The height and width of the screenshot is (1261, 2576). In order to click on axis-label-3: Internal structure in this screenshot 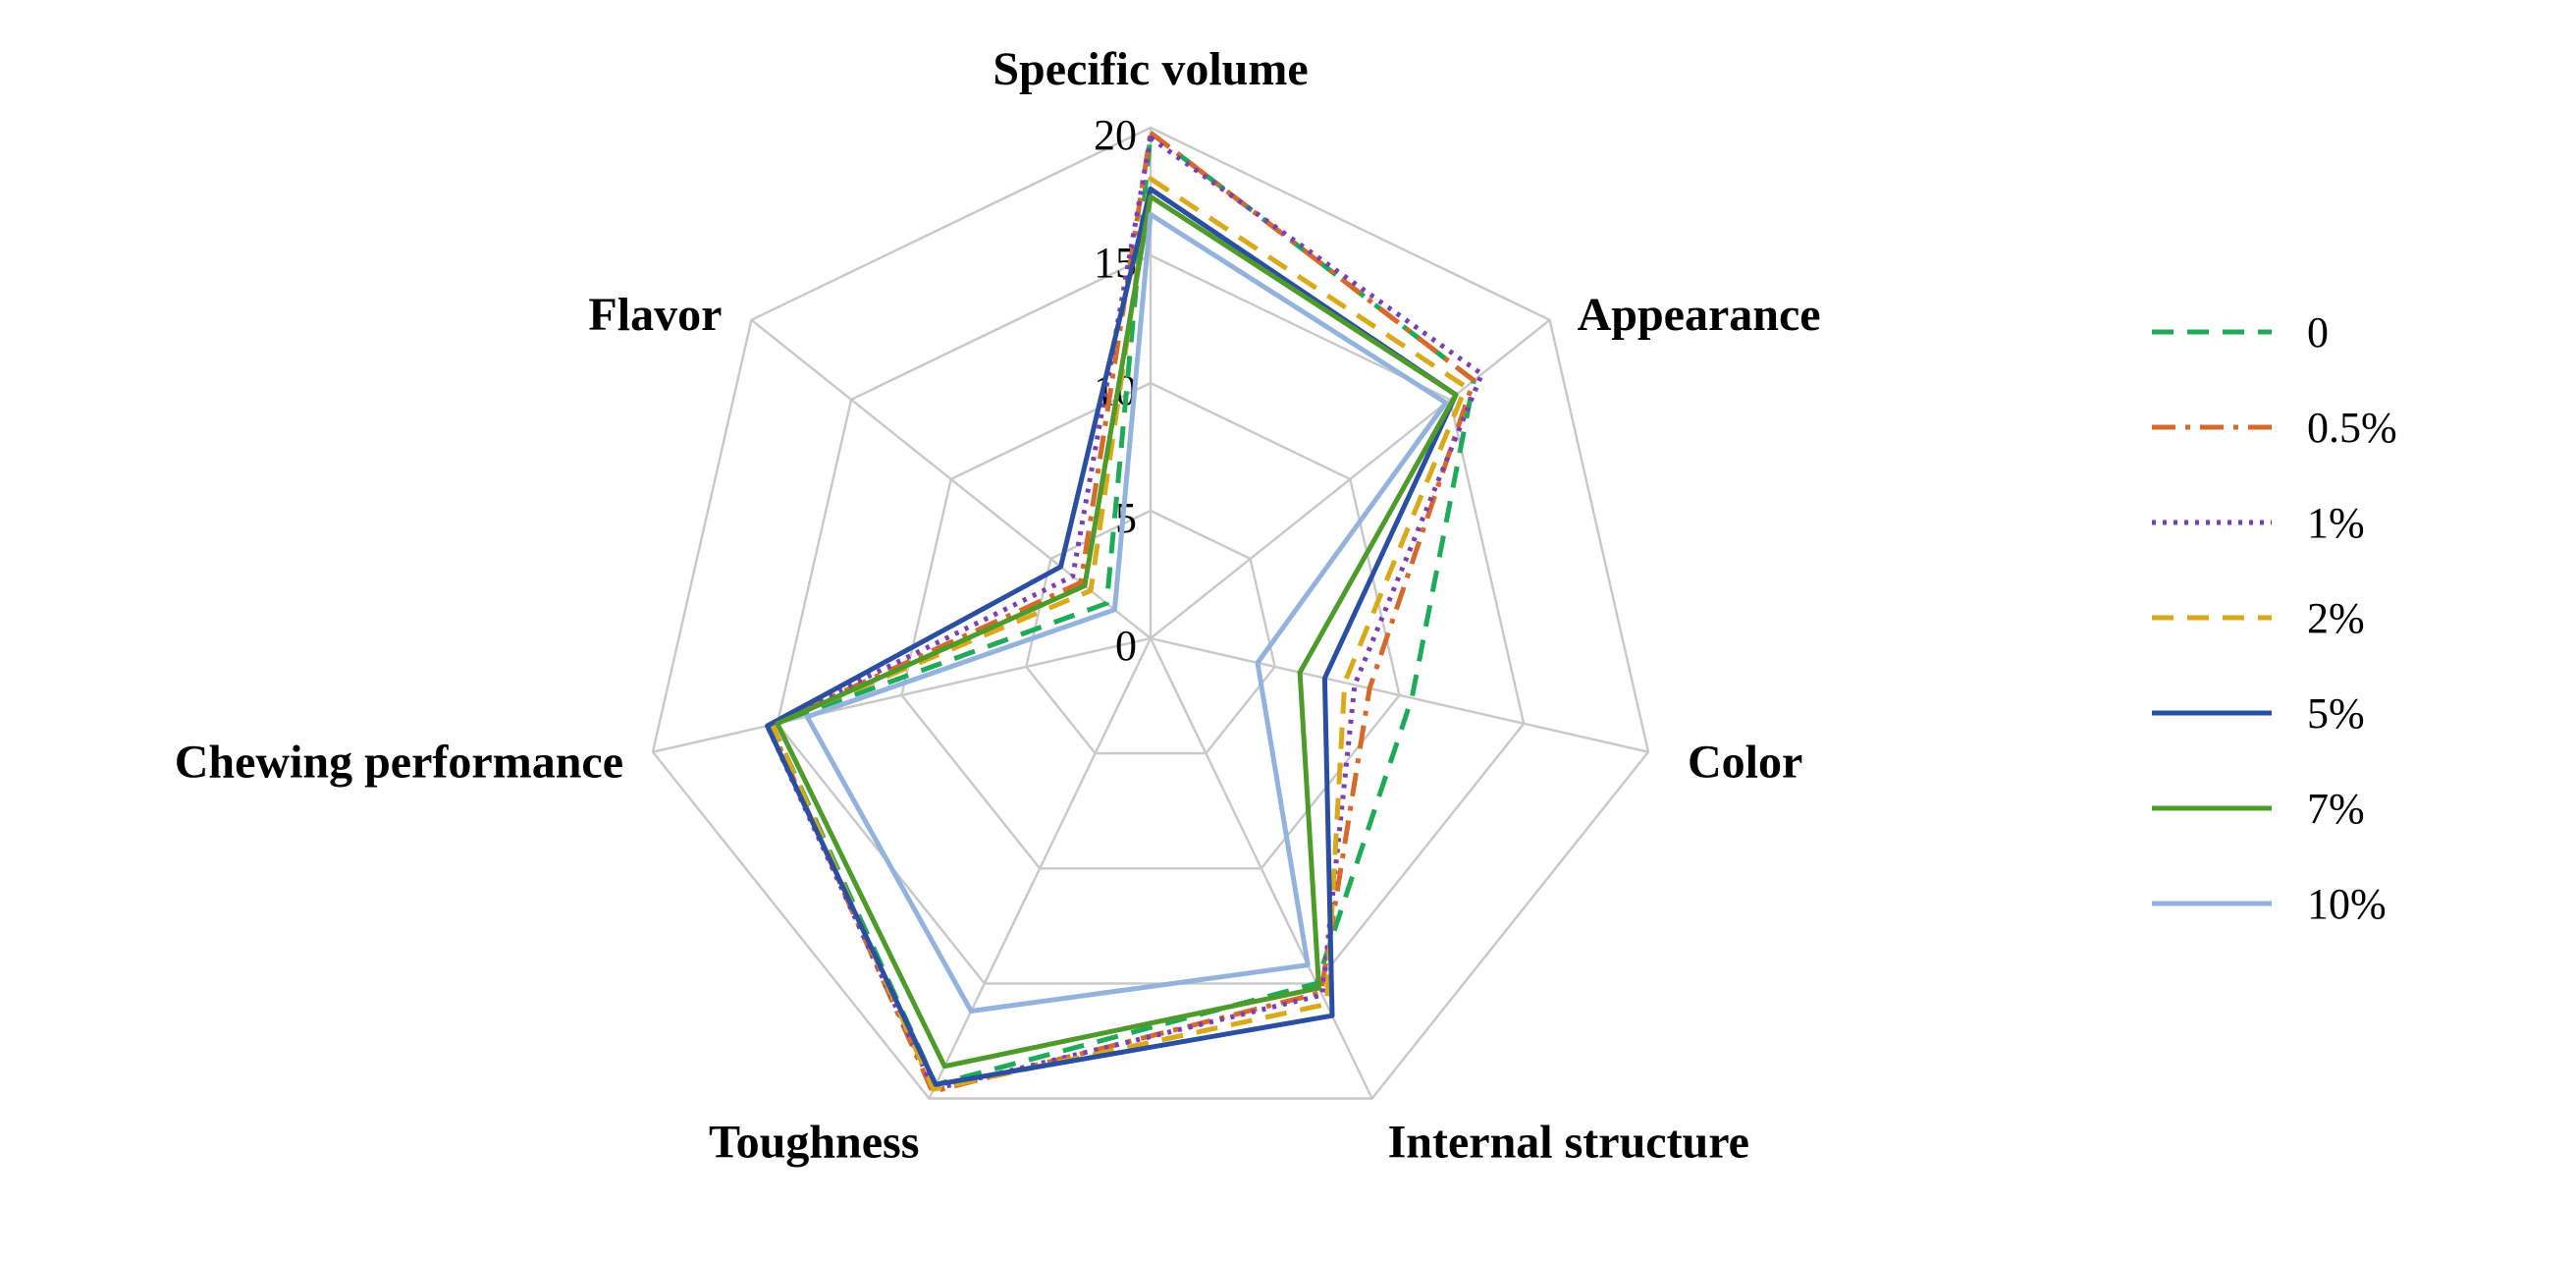, I will do `click(1568, 1143)`.